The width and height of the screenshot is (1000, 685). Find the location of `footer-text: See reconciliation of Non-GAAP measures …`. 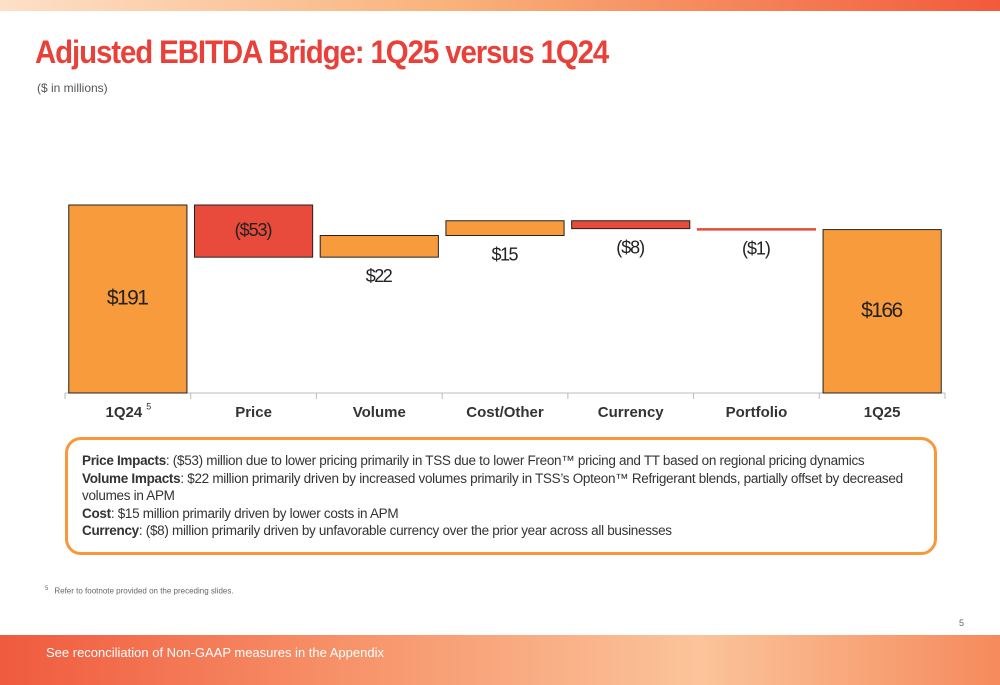

footer-text: See reconciliation of Non-GAAP measures … is located at coordinates (215, 652).